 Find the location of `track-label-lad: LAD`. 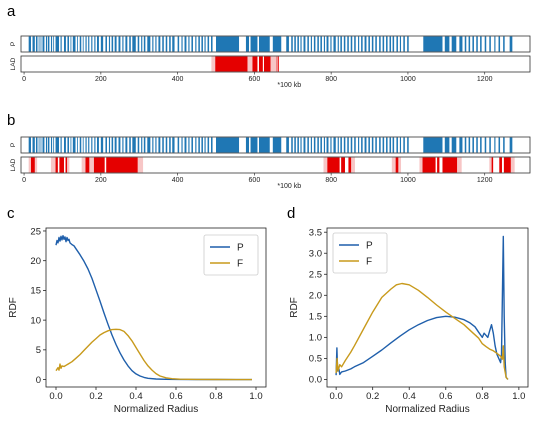

track-label-lad: LAD is located at coordinates (13, 164).